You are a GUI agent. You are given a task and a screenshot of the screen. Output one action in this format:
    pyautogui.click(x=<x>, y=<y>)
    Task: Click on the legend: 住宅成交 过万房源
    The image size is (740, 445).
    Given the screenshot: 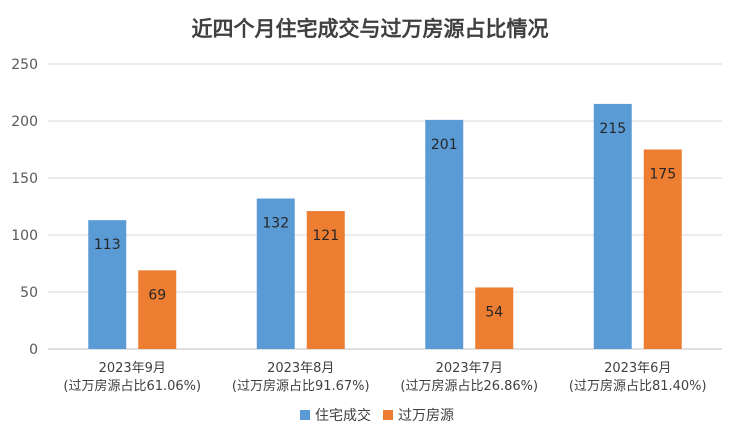 What is the action you would take?
    pyautogui.click(x=377, y=415)
    